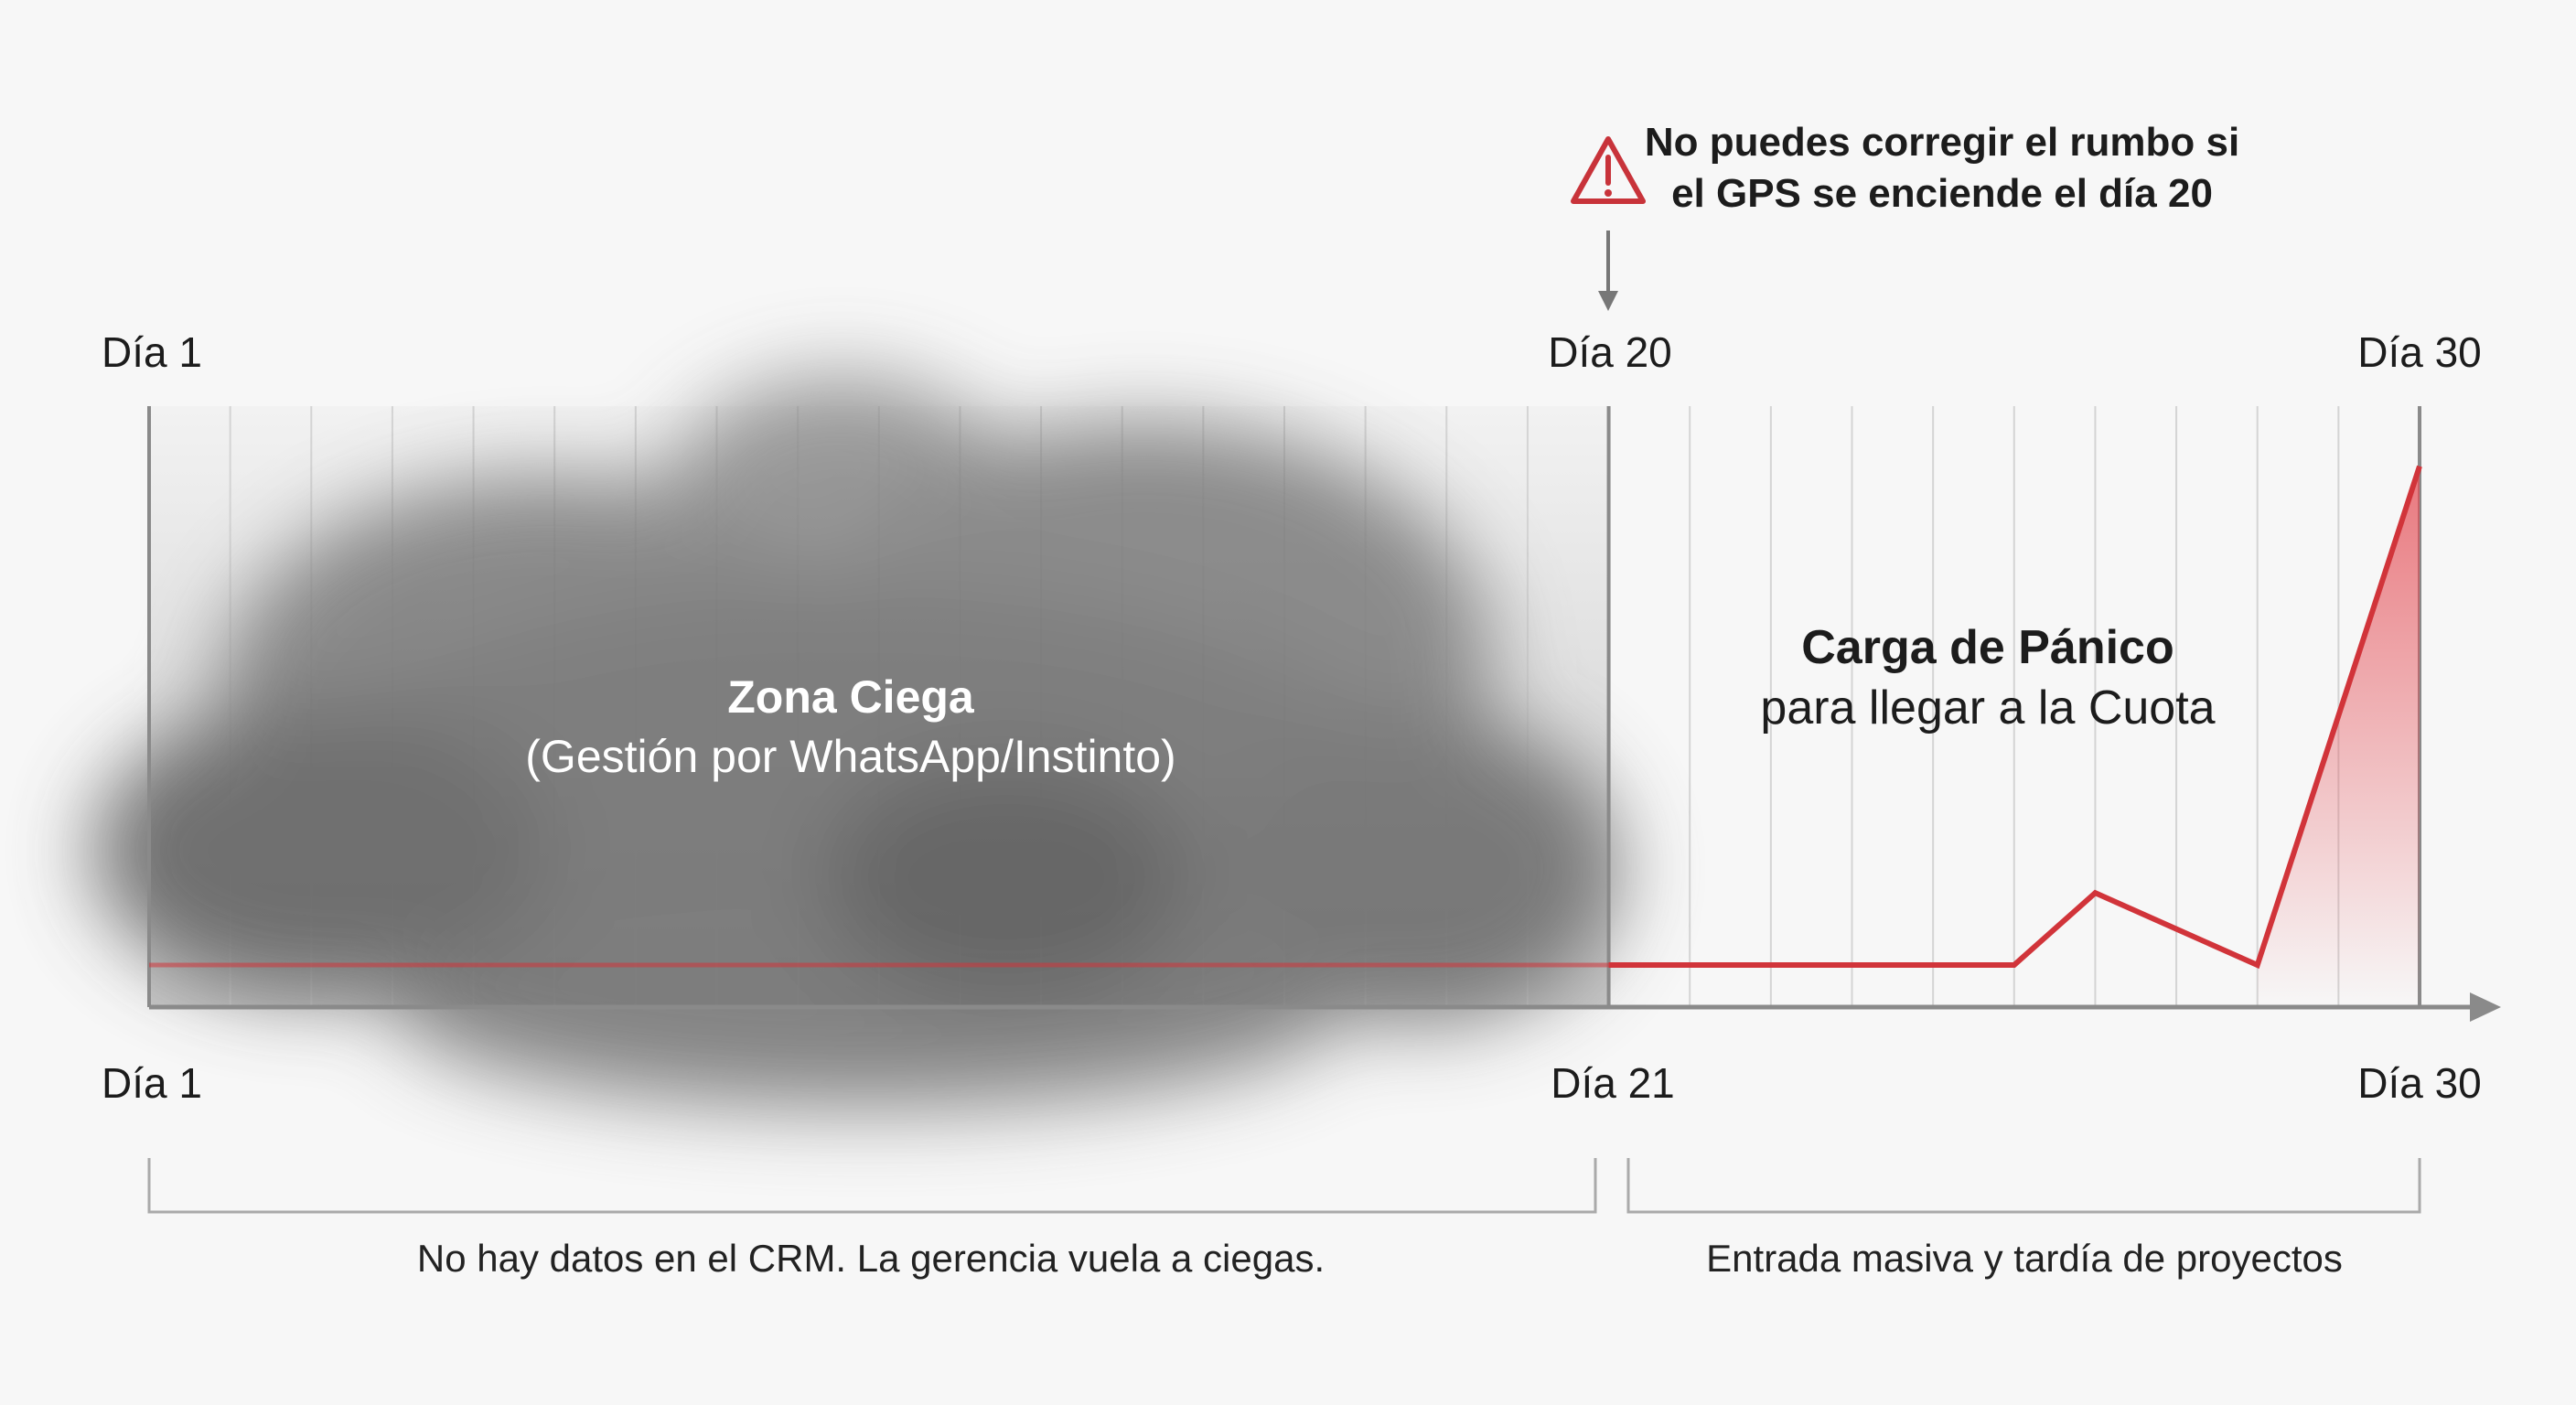  What do you see at coordinates (2339, 736) in the screenshot?
I see `spike-area-fill` at bounding box center [2339, 736].